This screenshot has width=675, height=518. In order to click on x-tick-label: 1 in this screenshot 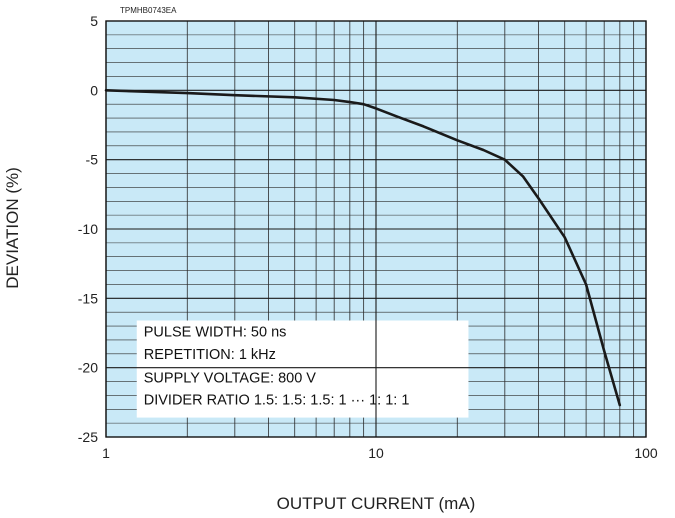, I will do `click(106, 453)`.